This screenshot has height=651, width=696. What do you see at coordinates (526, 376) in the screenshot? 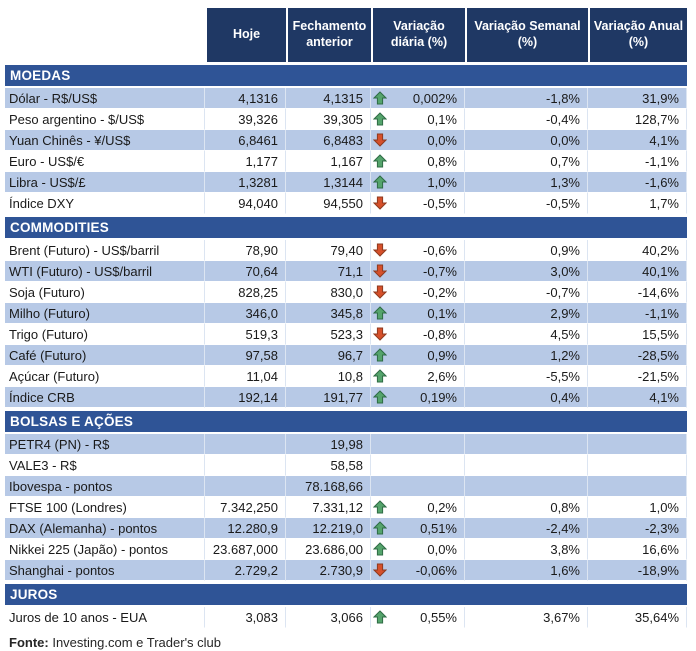
I see `cell-variacao-semanal: -5,5%` at bounding box center [526, 376].